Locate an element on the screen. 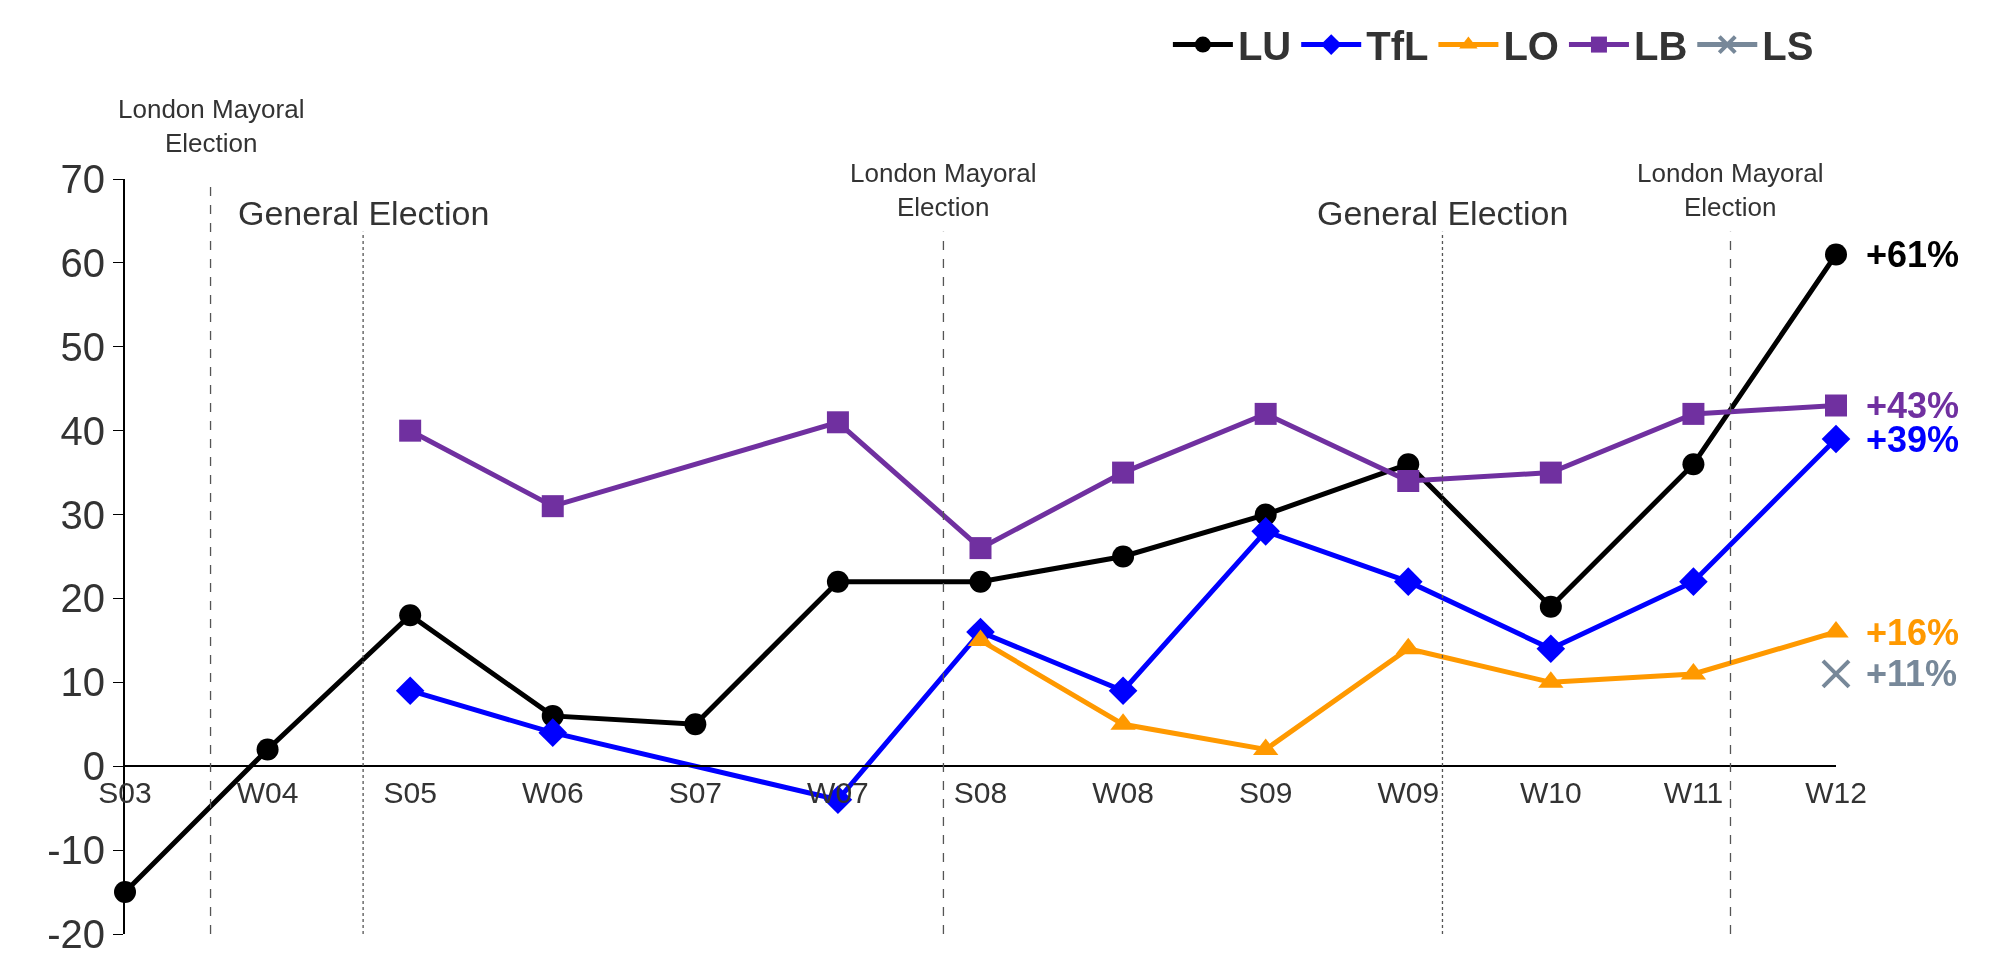 Image resolution: width=2001 pixels, height=968 pixels. x-tick-label: S09 is located at coordinates (1265, 793).